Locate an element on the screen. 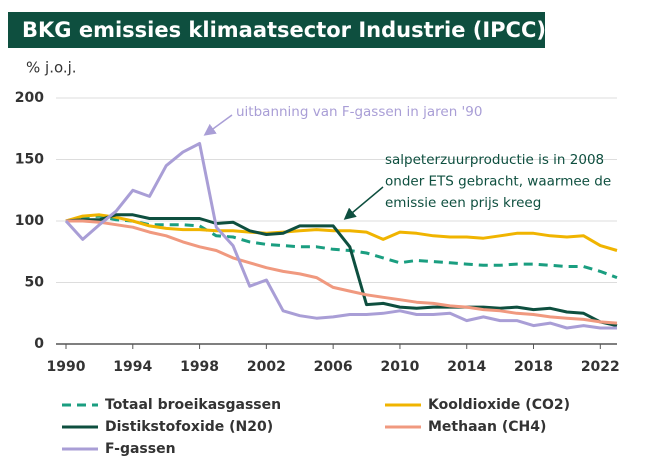 The width and height of the screenshot is (651, 463). y-axis-label: % j.o.j. is located at coordinates (51, 68).